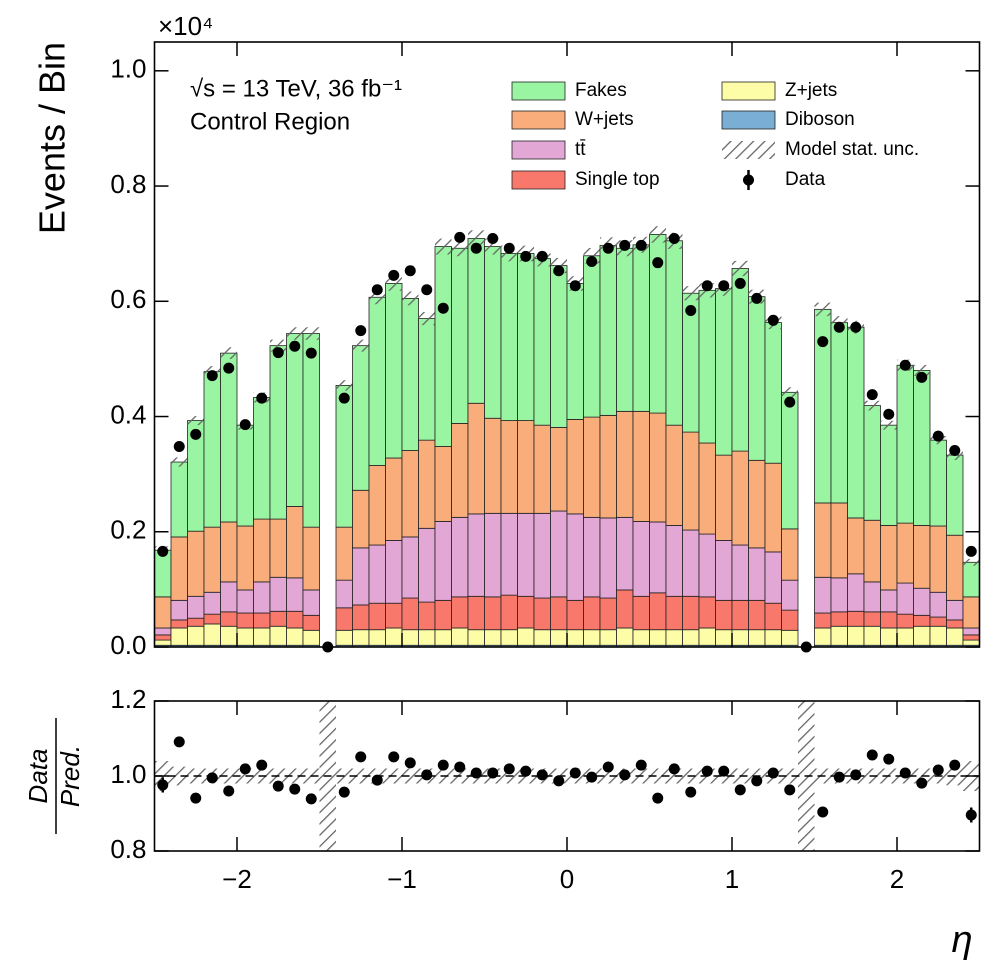  Describe the element at coordinates (128, 774) in the screenshot. I see `ratio-y-tick-label: 1.0` at that location.